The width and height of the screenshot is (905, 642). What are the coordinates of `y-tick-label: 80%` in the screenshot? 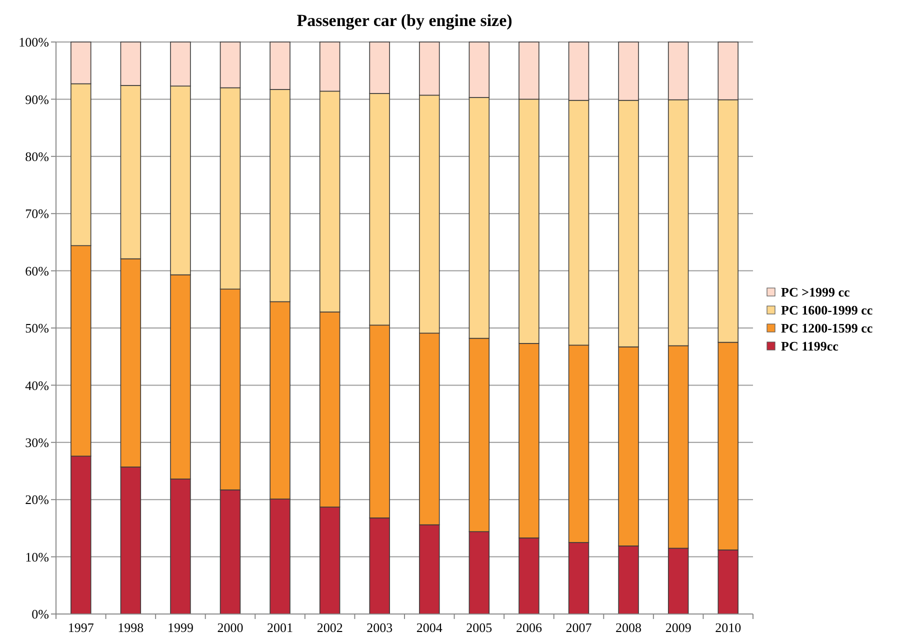 It's located at (37, 156).